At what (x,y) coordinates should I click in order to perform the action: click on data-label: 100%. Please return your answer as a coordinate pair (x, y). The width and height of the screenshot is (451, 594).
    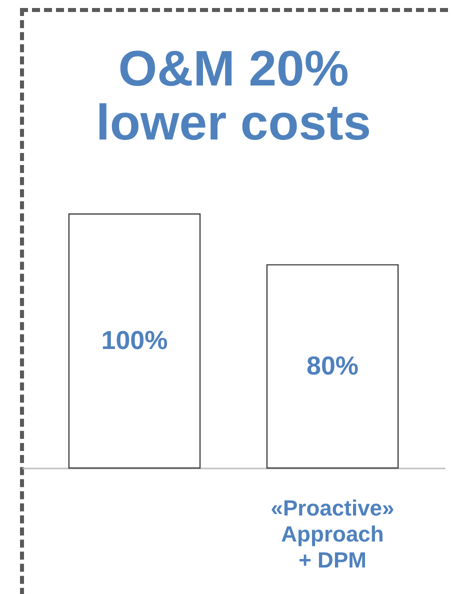
    Looking at the image, I should click on (134, 340).